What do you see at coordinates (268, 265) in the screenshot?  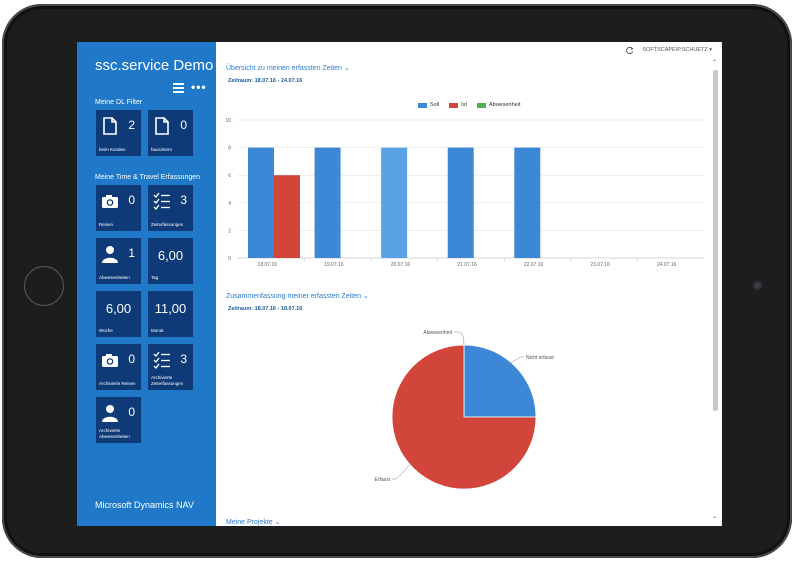 I see `x-tick-label: 18.07.16` at bounding box center [268, 265].